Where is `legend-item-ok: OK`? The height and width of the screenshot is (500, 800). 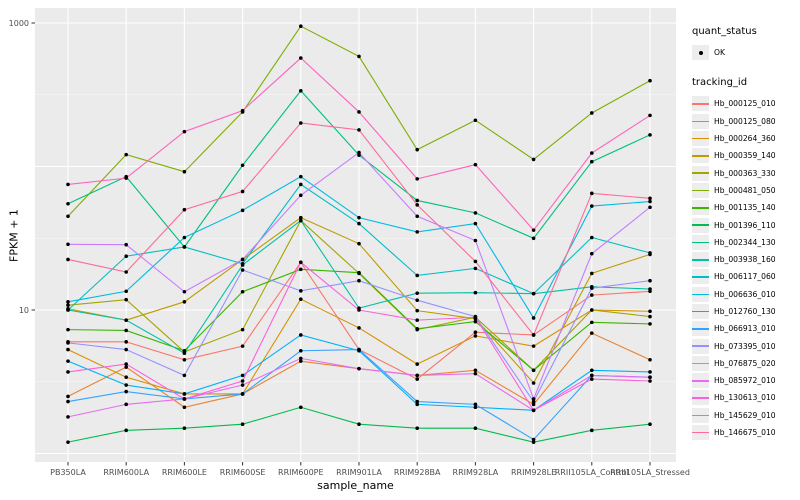
legend-item-ok: OK is located at coordinates (745, 52).